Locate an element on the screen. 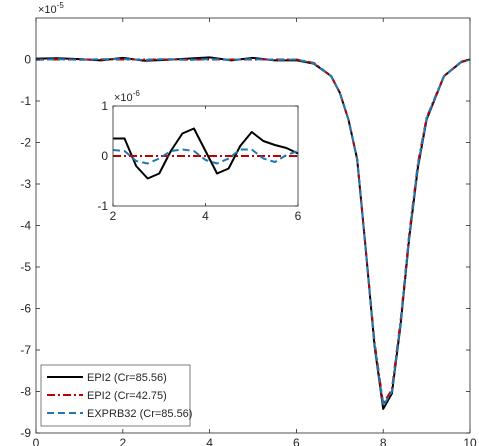 This screenshot has width=479, height=446. main-xtick-label: 10 is located at coordinates (470, 441).